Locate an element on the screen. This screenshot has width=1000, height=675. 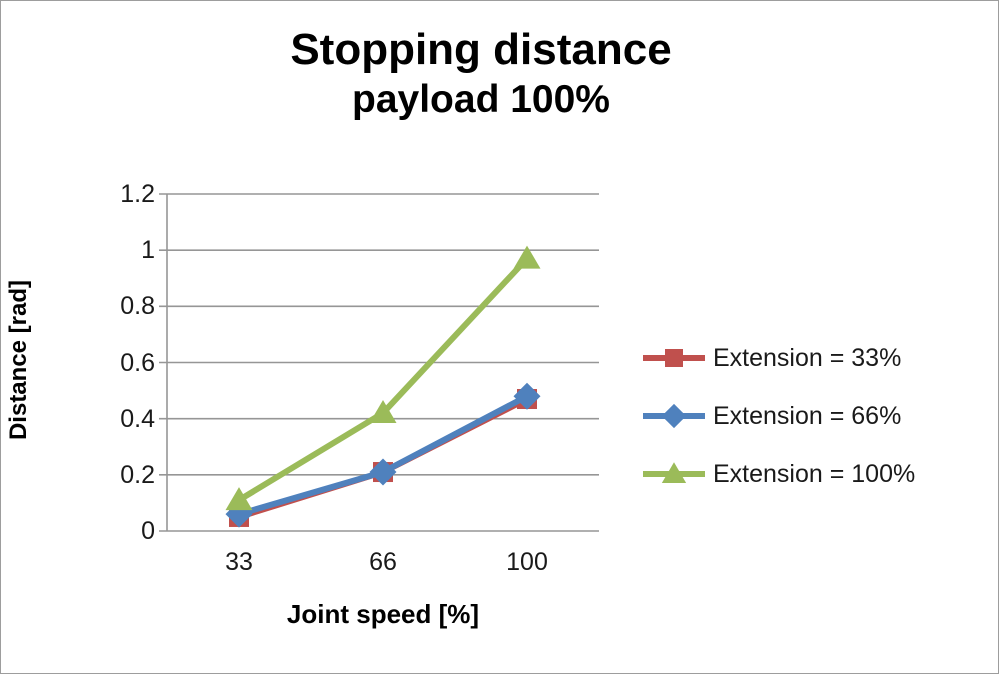
chart-title-block: Stopping distance payload 100% is located at coordinates (481, 73).